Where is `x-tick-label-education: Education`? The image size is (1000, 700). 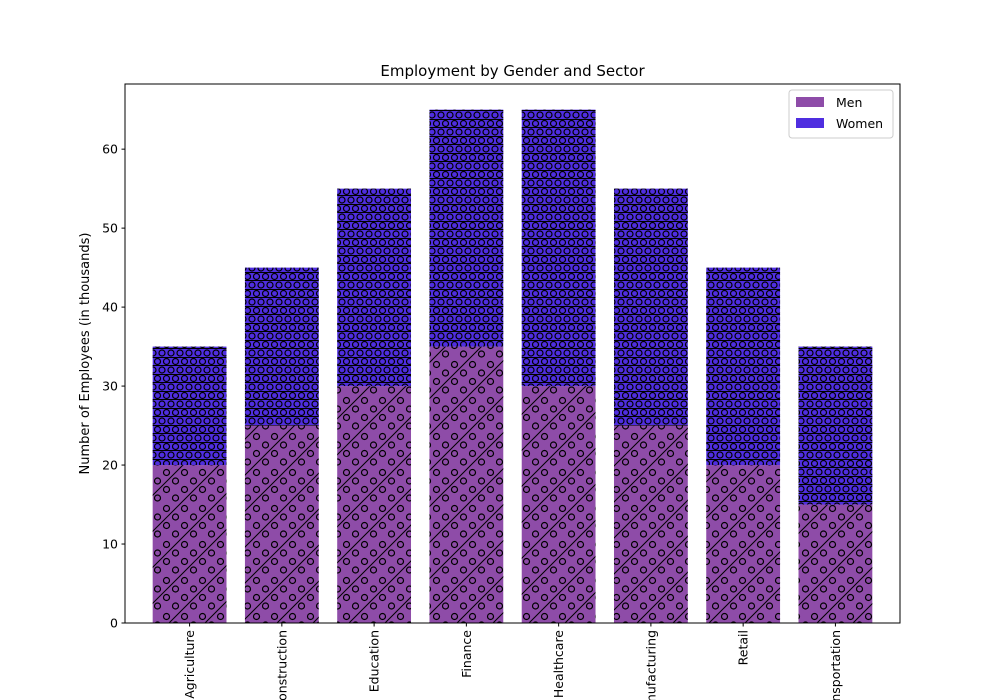 x-tick-label-education: Education is located at coordinates (374, 661).